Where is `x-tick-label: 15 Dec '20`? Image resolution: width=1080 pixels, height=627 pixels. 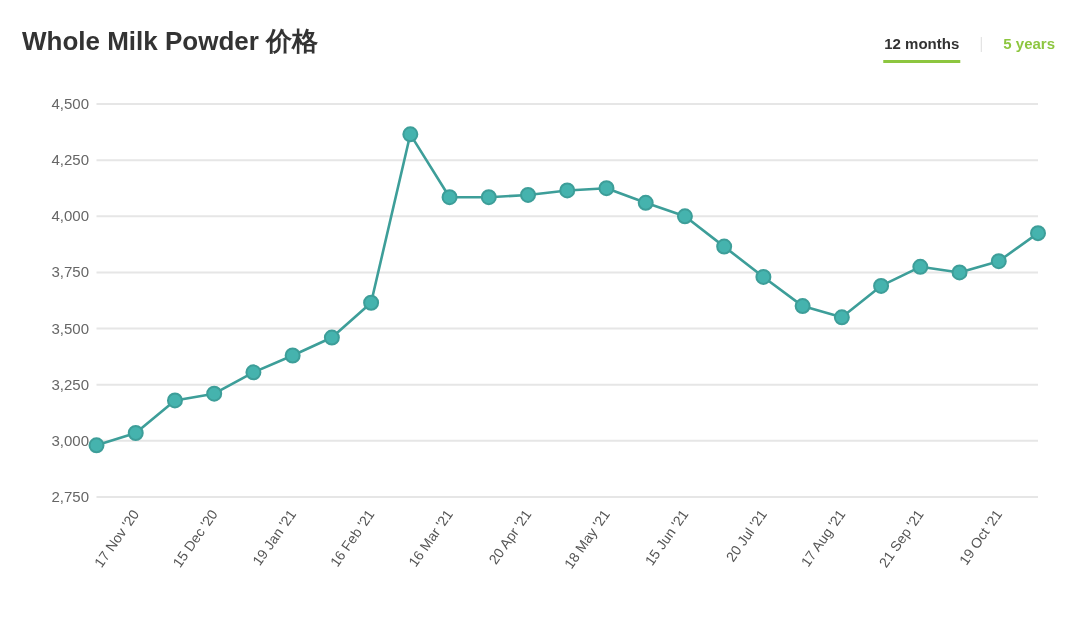
x-tick-label: 15 Dec '20 is located at coordinates (195, 538).